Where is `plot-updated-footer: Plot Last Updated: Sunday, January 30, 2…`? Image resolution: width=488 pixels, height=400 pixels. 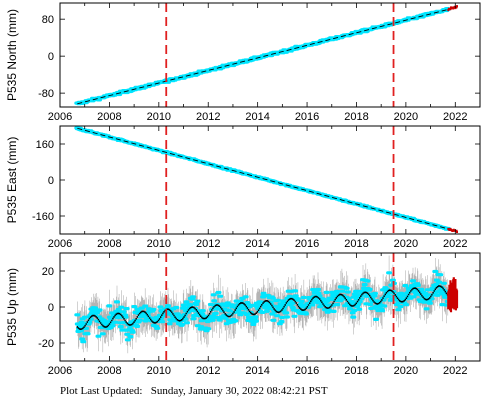 plot-updated-footer: Plot Last Updated: Sunday, January 30, 2… is located at coordinates (194, 391).